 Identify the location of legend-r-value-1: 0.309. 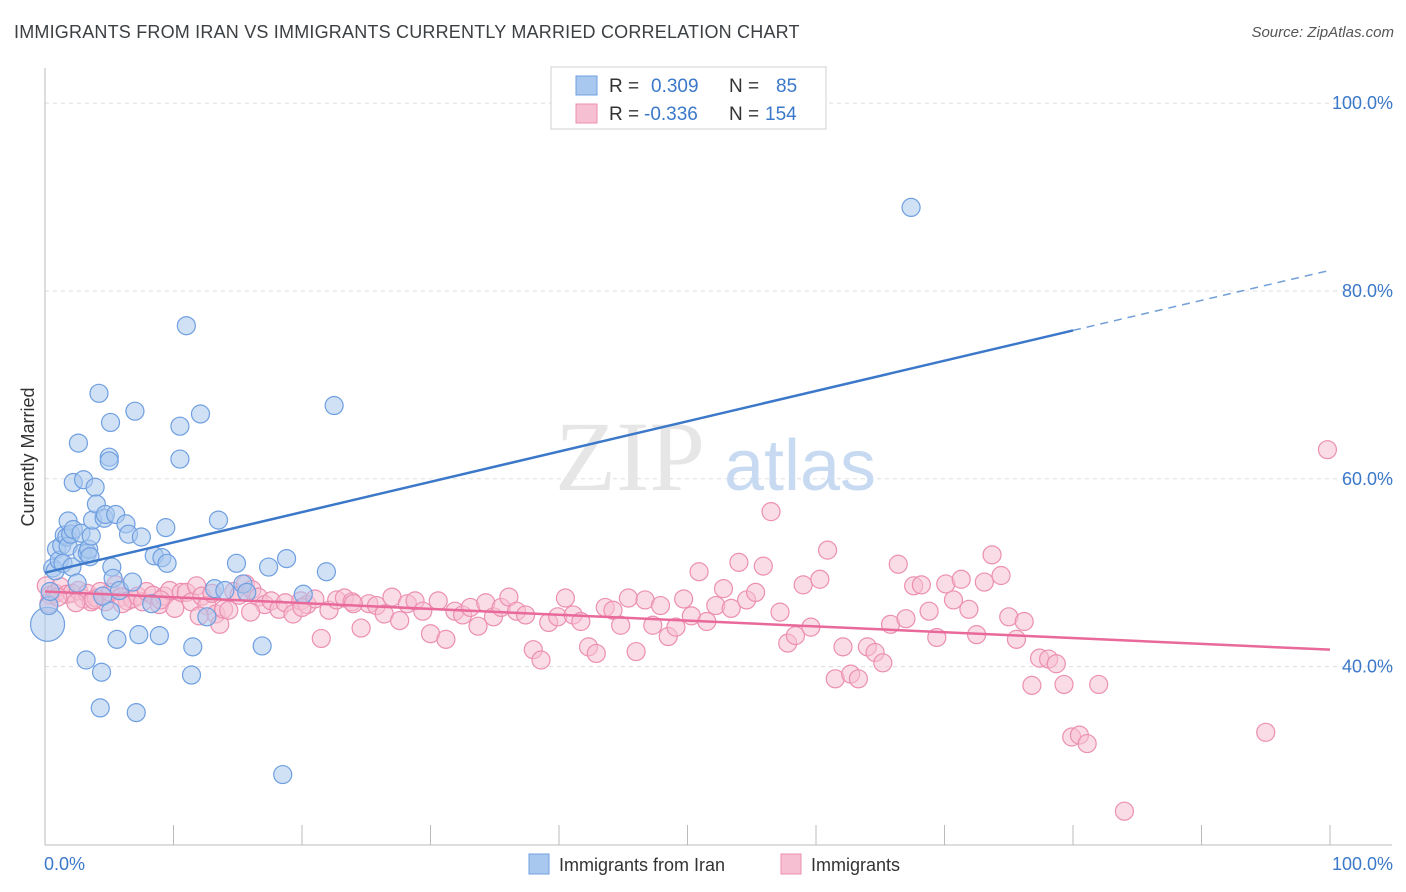
(675, 86).